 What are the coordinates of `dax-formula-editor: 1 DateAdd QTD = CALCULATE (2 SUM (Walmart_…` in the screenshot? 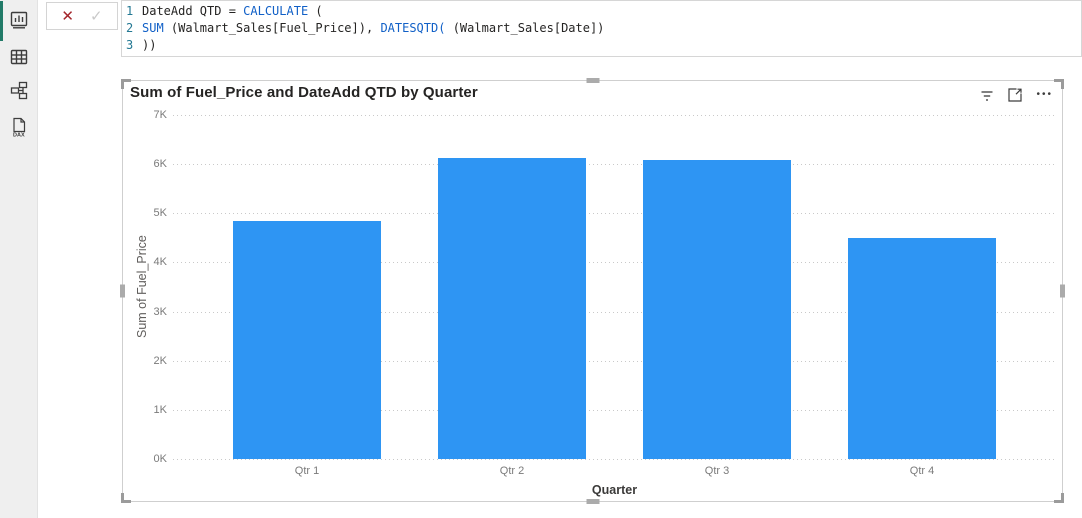 It's located at (601, 28).